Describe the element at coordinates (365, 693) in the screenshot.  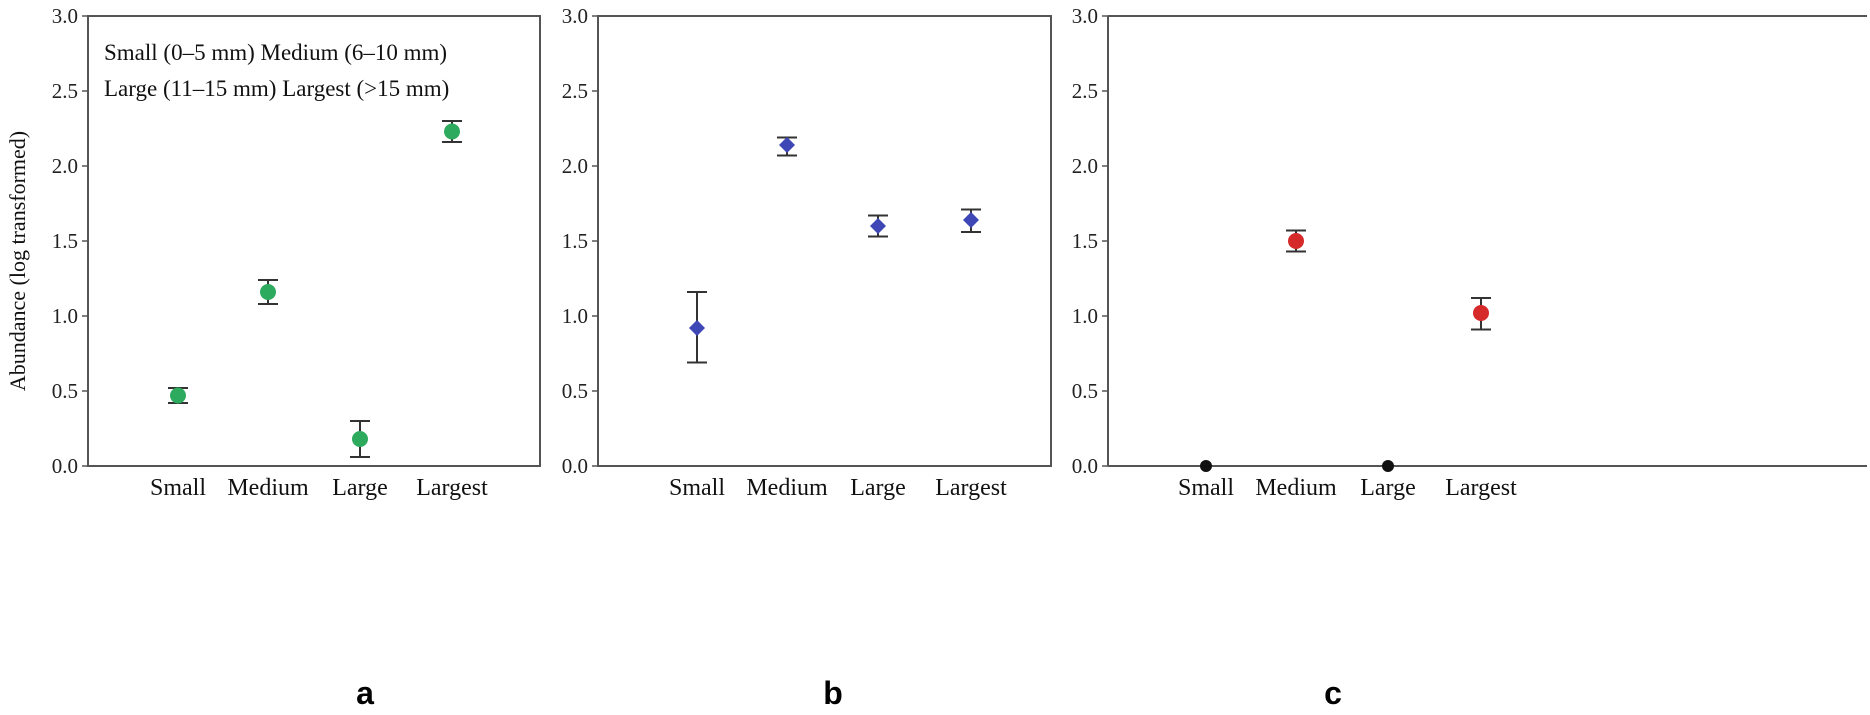
I see `panel-label: a` at that location.